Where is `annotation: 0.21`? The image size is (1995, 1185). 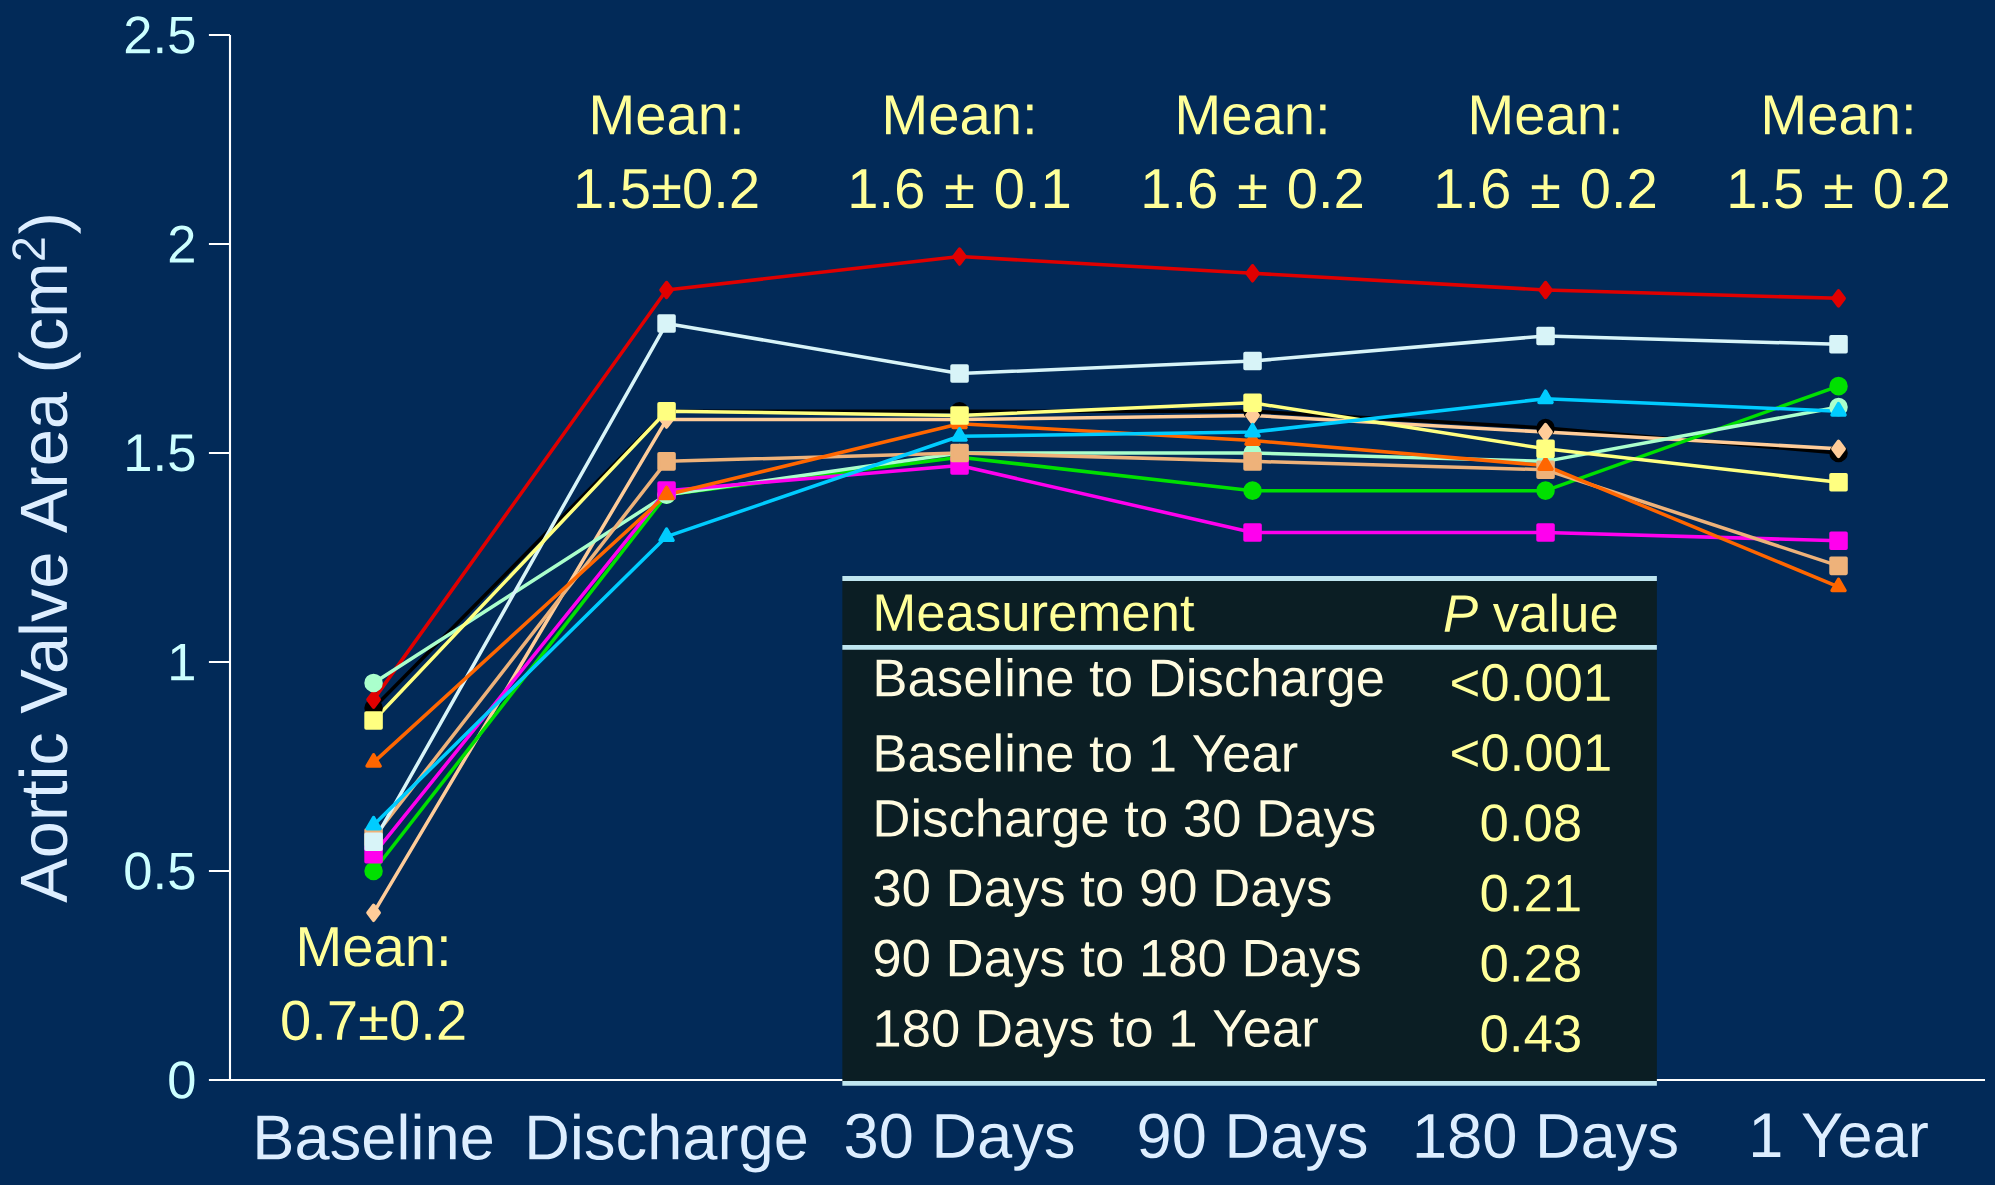
annotation: 0.21 is located at coordinates (1530, 893).